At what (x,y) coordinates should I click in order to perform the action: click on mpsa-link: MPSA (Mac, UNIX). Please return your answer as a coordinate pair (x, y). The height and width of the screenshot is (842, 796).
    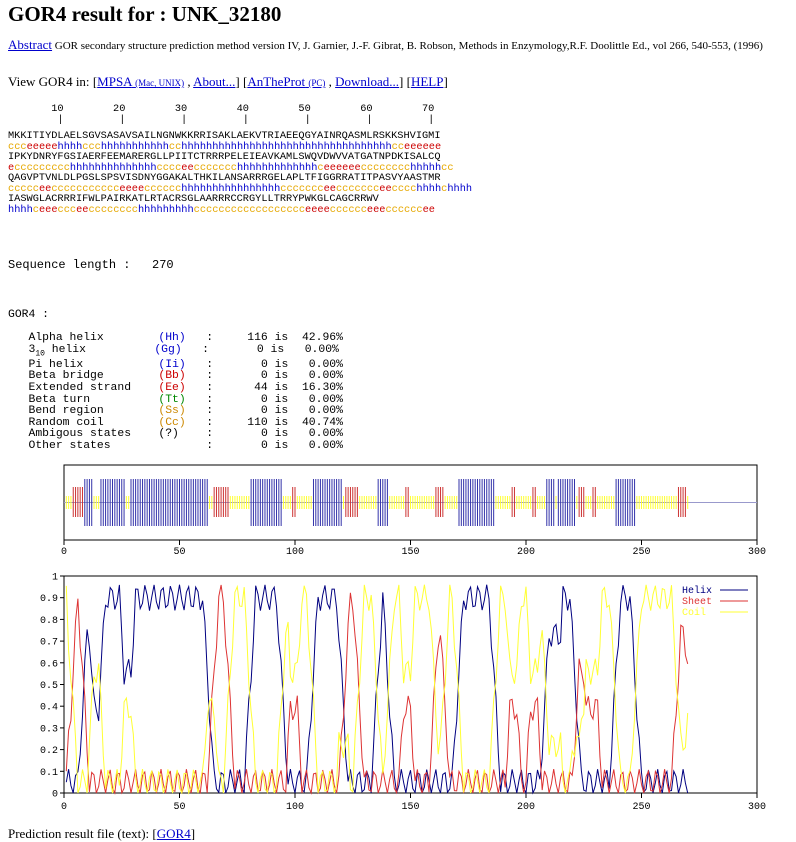
    Looking at the image, I should click on (141, 81).